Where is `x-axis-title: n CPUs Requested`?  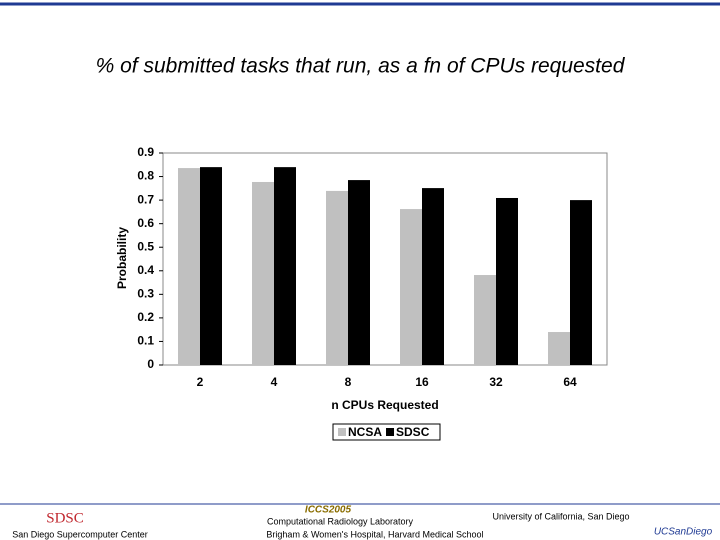 x-axis-title: n CPUs Requested is located at coordinates (384, 405).